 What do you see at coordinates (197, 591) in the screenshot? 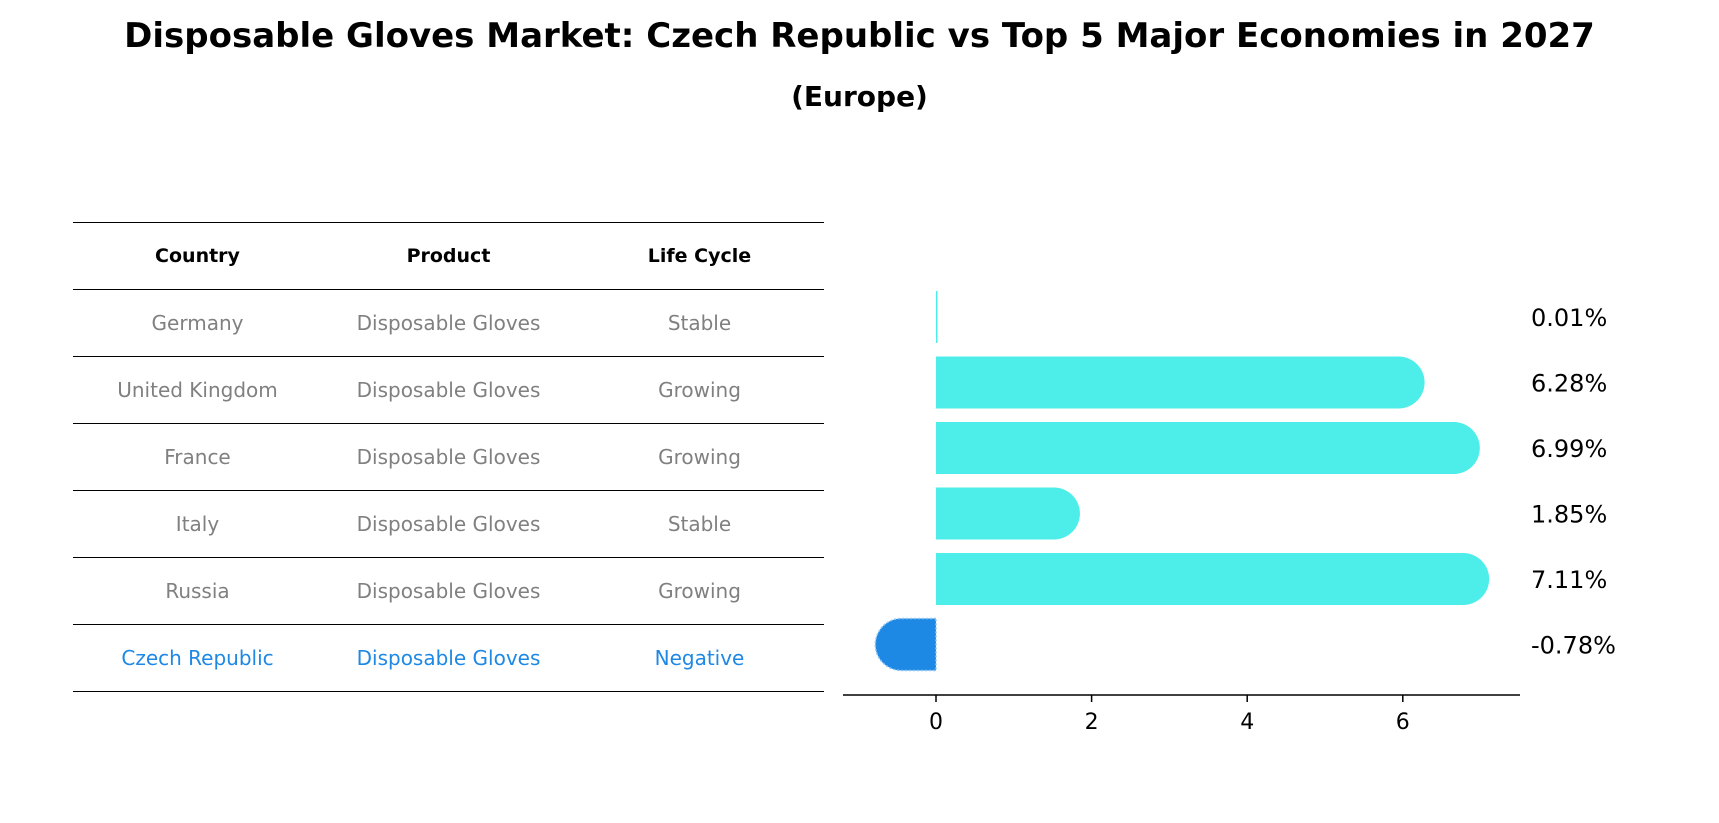
I see `cell-country: Russia` at bounding box center [197, 591].